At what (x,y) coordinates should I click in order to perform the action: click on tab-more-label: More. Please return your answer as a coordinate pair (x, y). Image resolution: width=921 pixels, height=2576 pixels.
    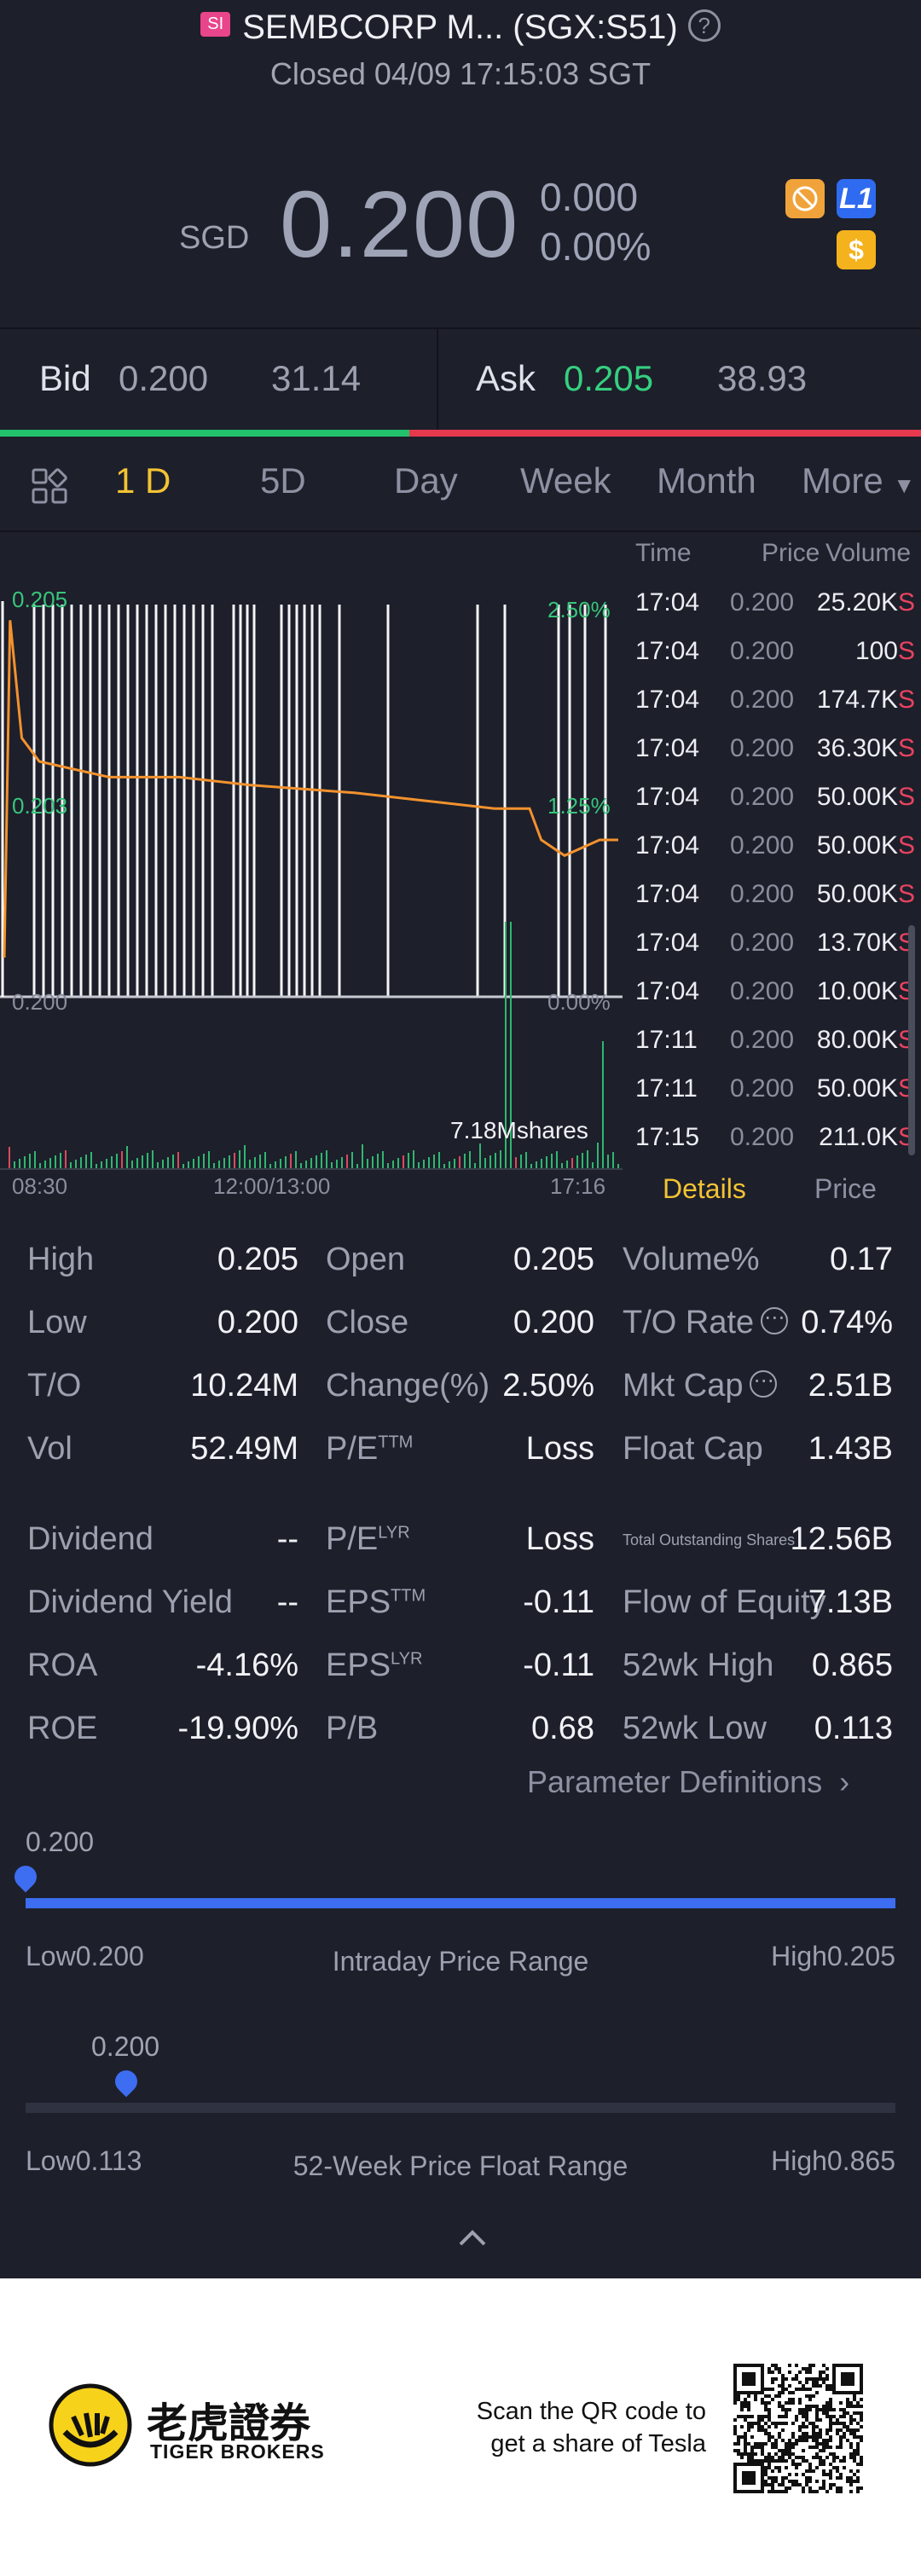
    Looking at the image, I should click on (842, 481).